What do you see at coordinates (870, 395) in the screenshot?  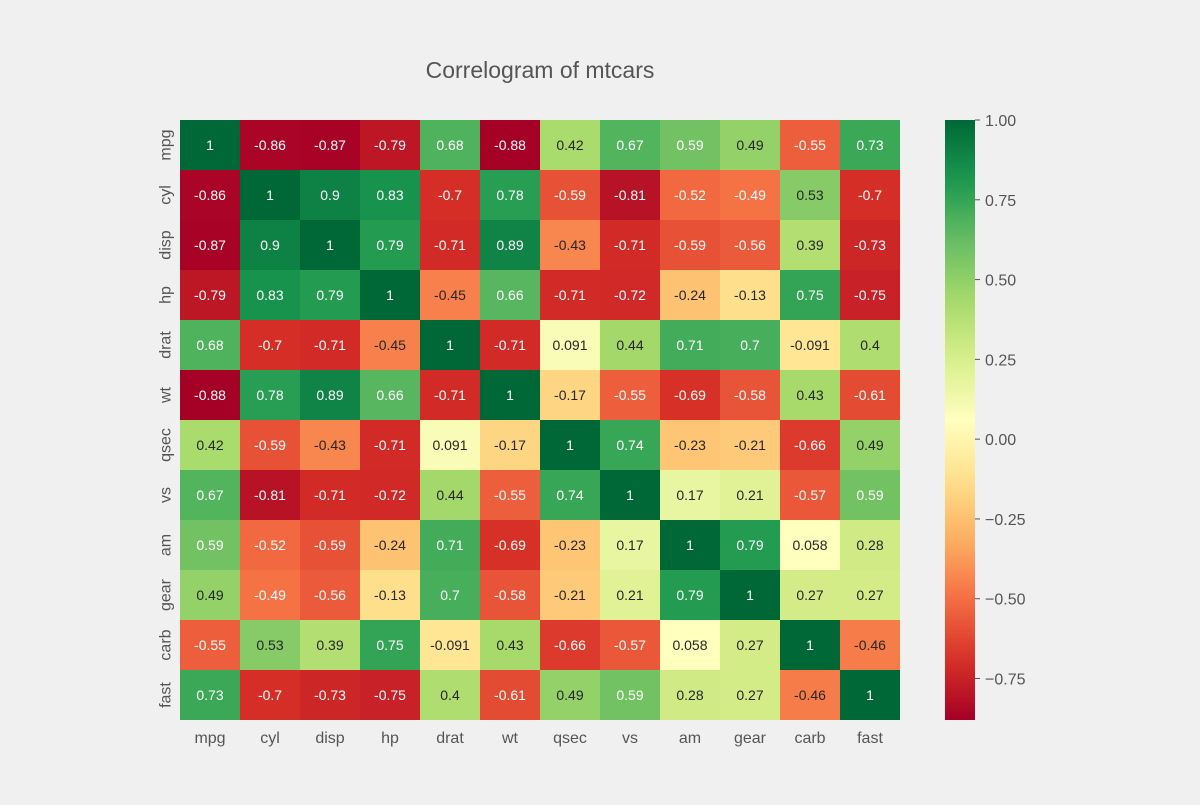 I see `heatmap-cell-wt-fast` at bounding box center [870, 395].